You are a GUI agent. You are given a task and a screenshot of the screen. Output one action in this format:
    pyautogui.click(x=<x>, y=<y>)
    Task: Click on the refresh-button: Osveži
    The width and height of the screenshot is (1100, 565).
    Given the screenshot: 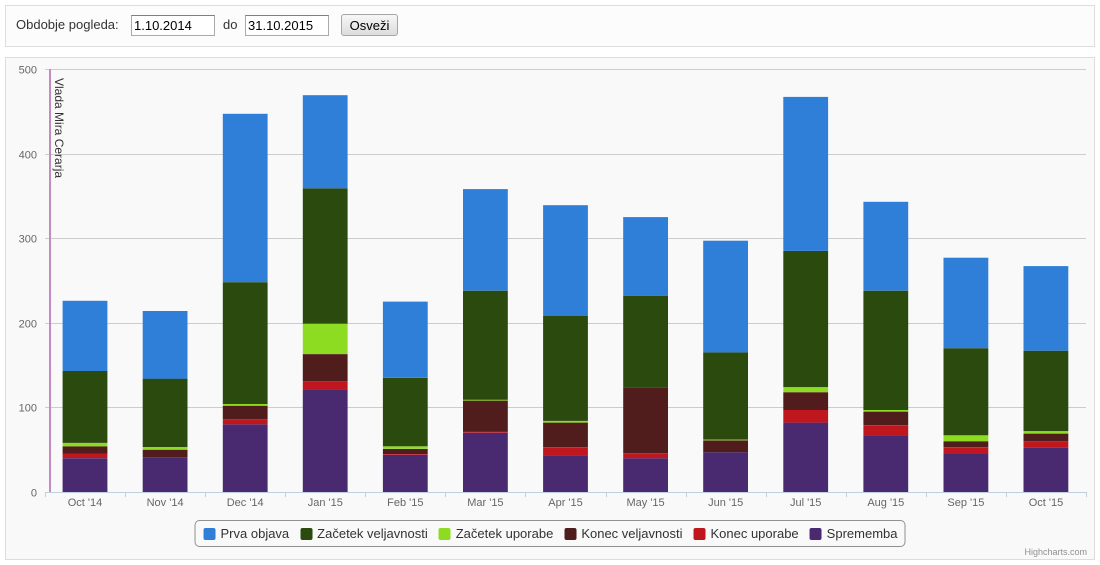 What is the action you would take?
    pyautogui.click(x=369, y=25)
    